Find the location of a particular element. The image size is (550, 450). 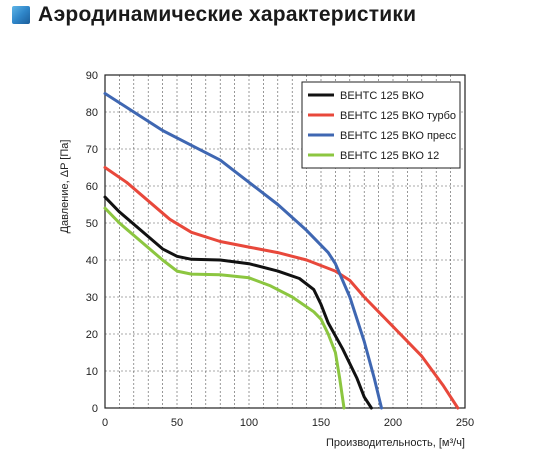

x-tick-label: 100 is located at coordinates (249, 423).